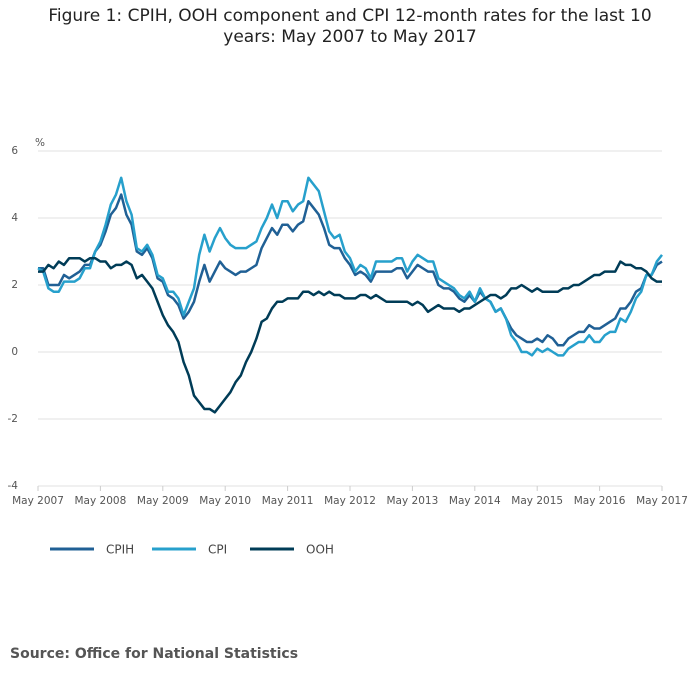  What do you see at coordinates (38, 501) in the screenshot?
I see `x-tick-label: May 2007` at bounding box center [38, 501].